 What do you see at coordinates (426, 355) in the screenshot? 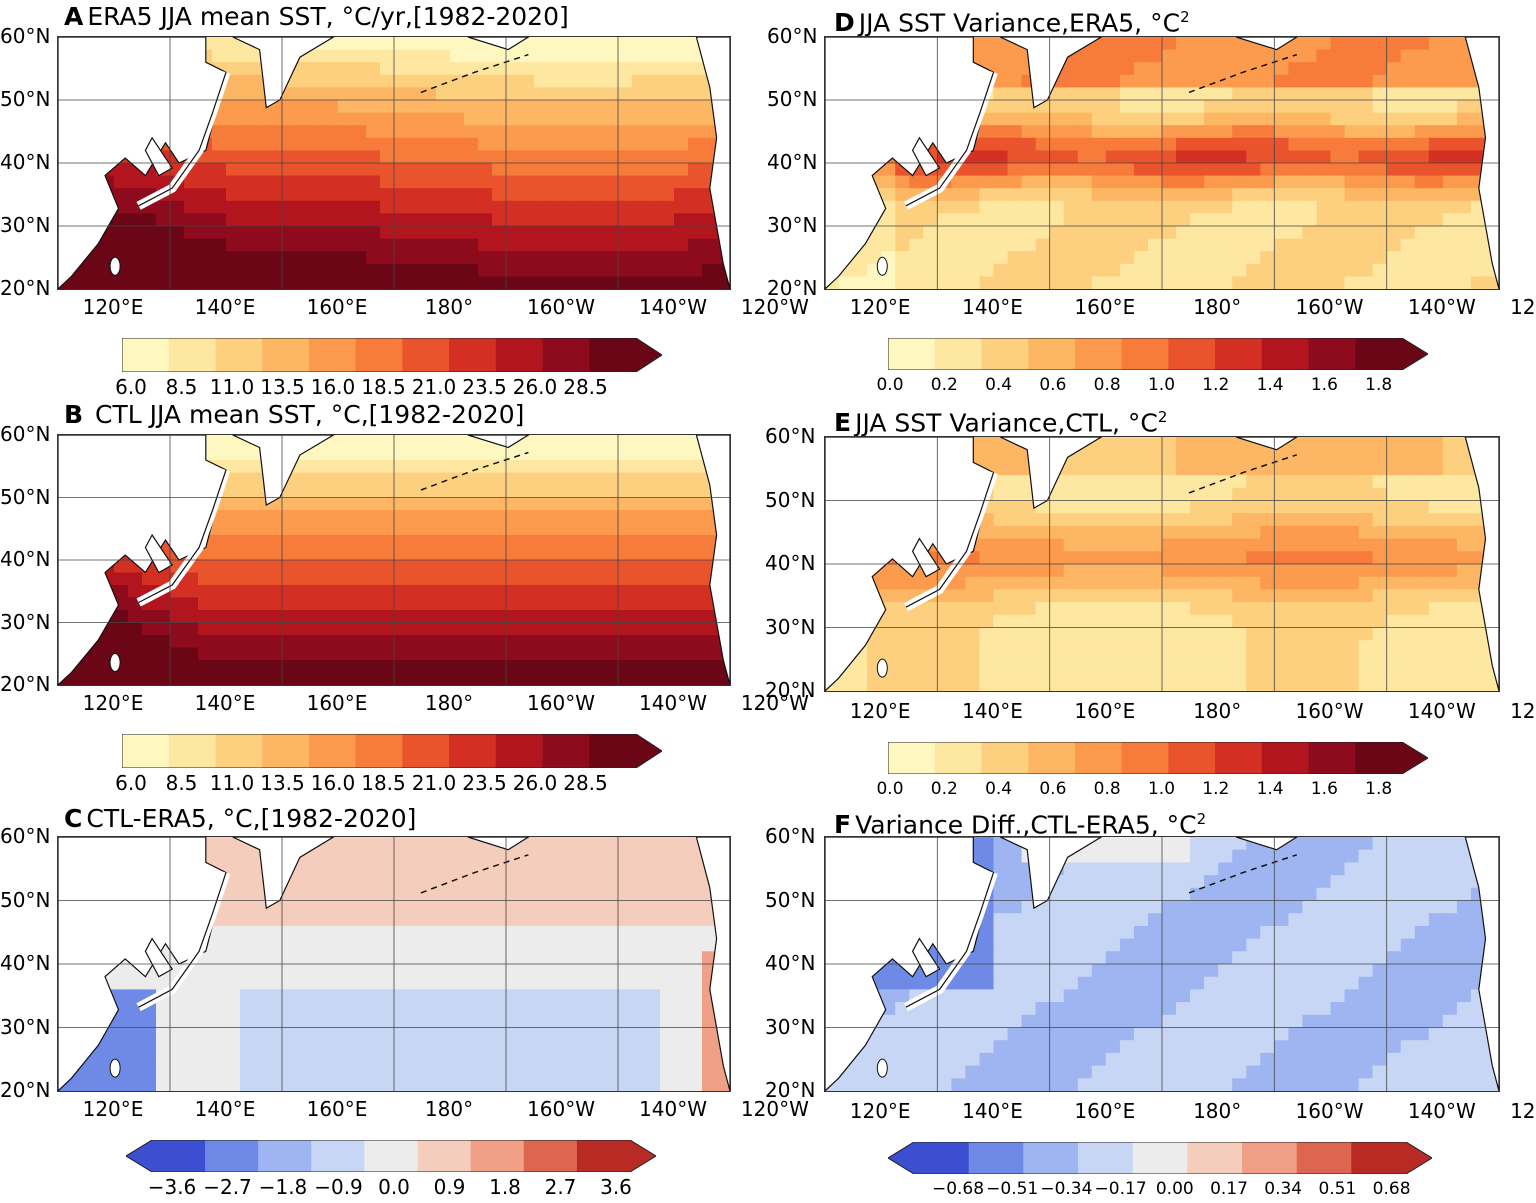
I see `colorbar-segment` at bounding box center [426, 355].